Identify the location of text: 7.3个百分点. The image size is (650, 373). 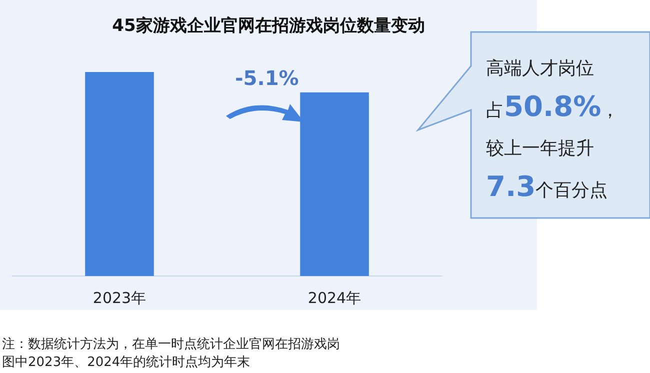
(547, 187).